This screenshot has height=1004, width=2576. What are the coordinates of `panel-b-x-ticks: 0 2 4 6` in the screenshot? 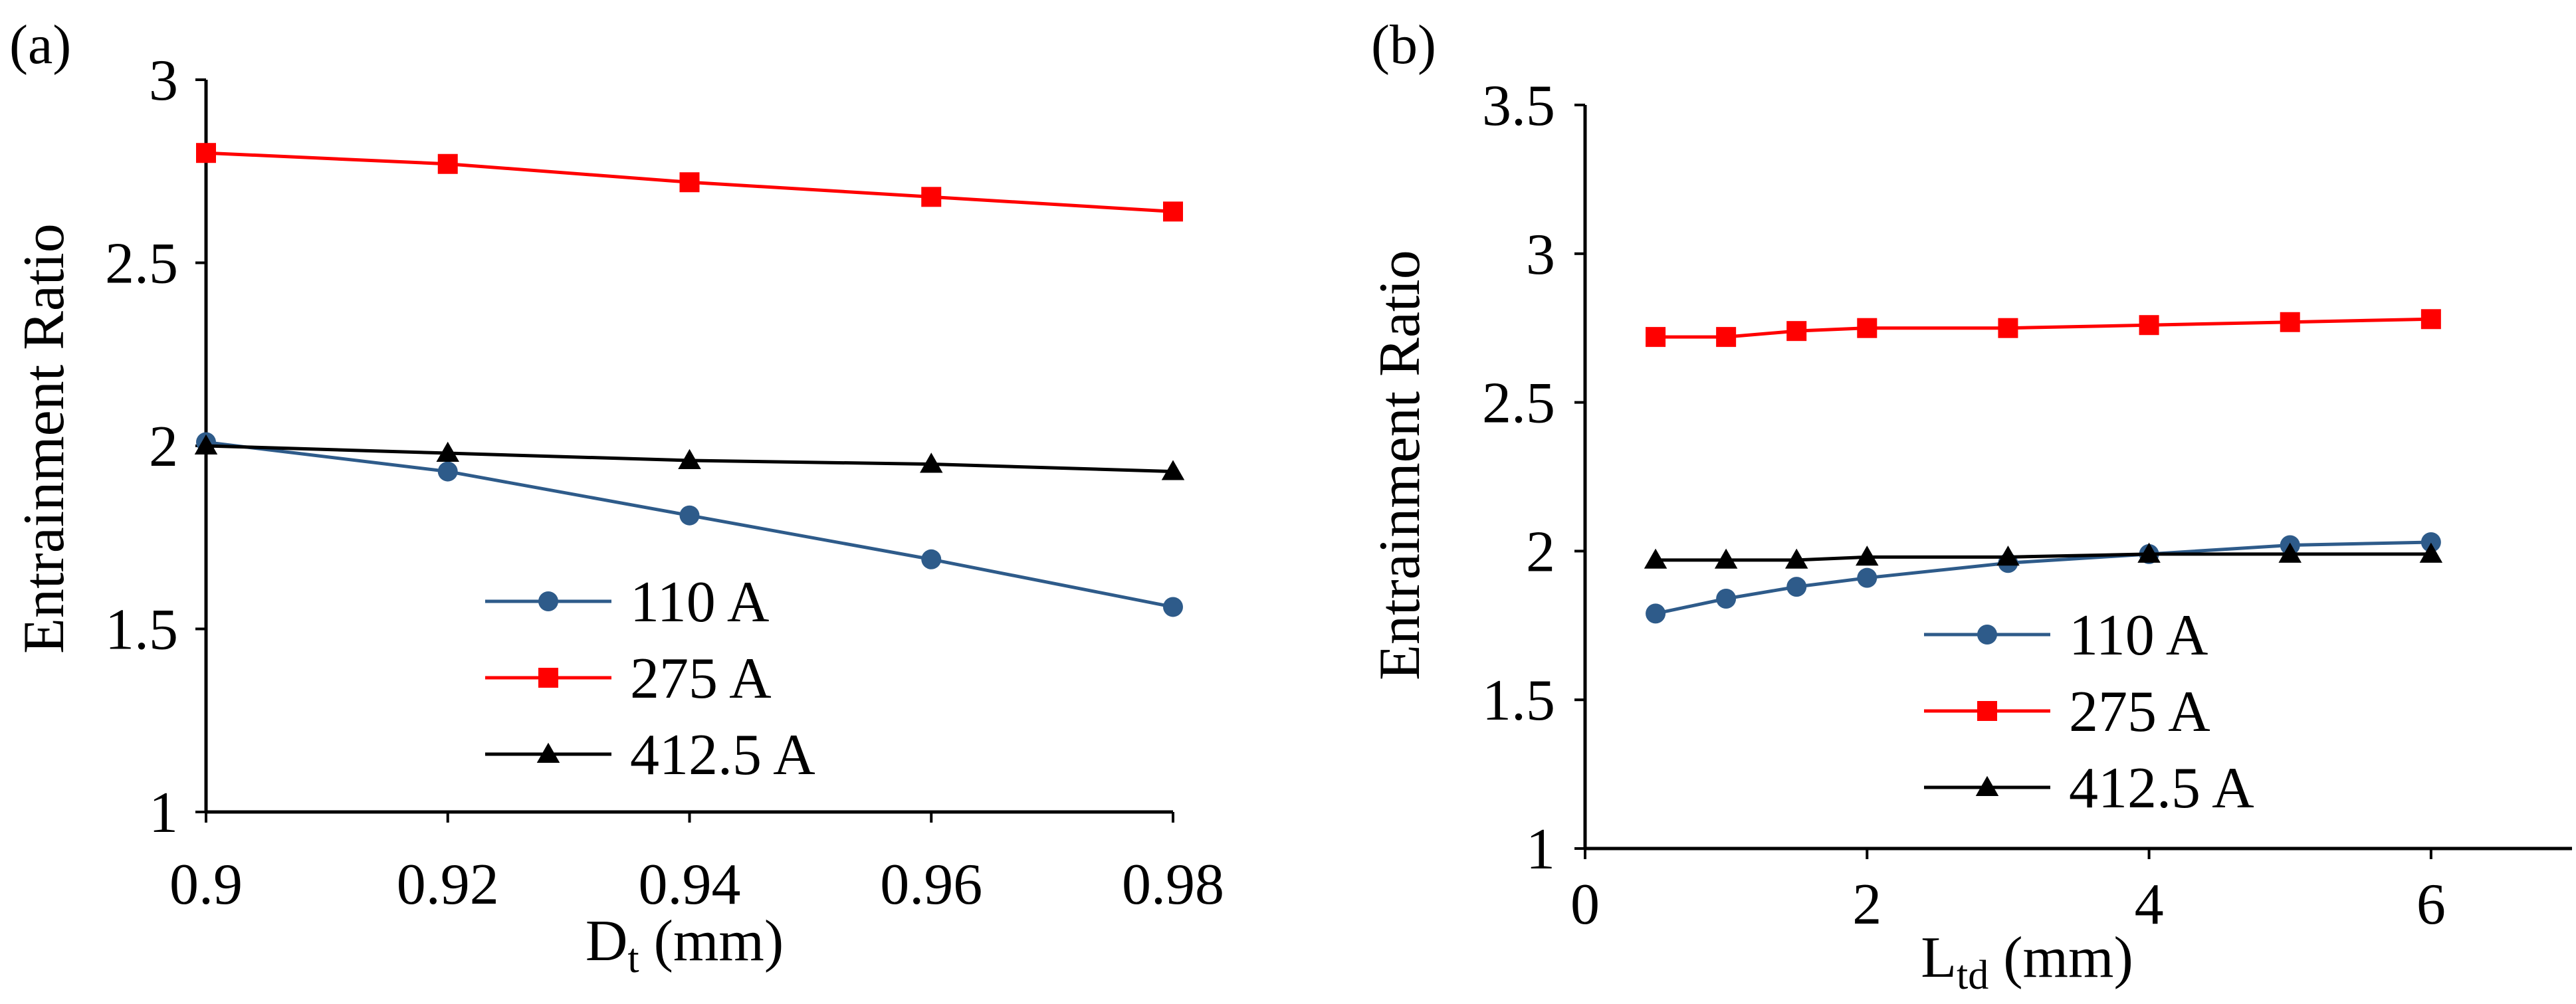 It's located at (2008, 893).